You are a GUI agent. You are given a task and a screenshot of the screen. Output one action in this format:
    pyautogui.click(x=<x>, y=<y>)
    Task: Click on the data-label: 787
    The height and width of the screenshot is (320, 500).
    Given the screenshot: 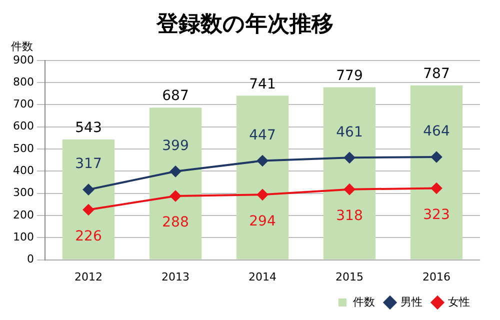 What is the action you would take?
    pyautogui.click(x=436, y=74)
    